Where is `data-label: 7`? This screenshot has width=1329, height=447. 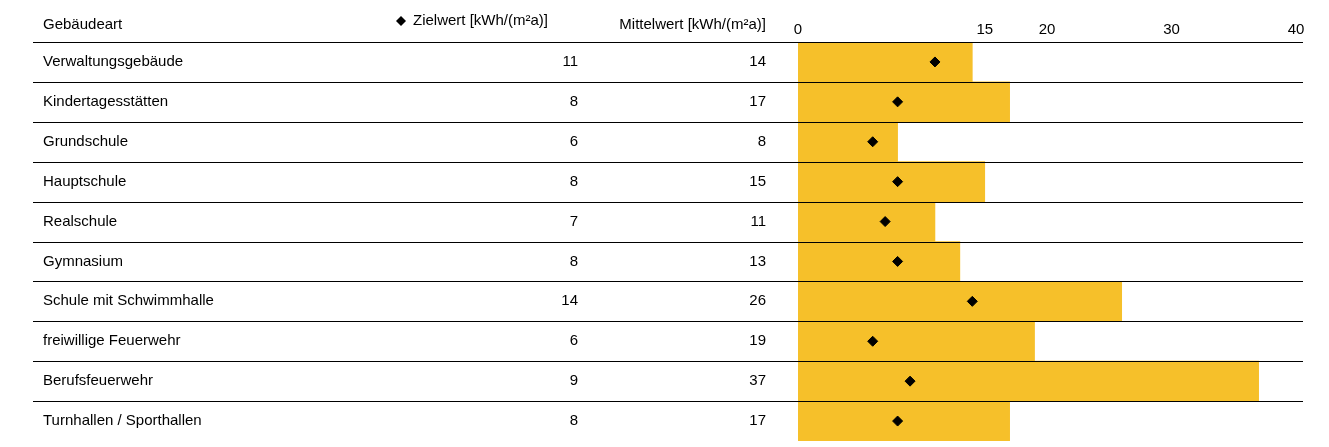
data-label: 7 is located at coordinates (573, 220).